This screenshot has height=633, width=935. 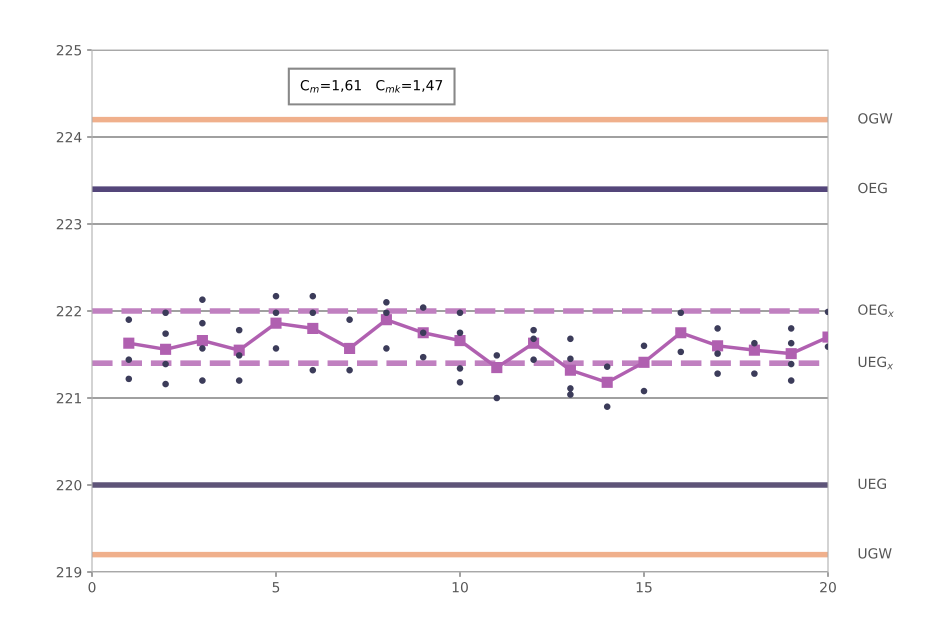 I want to click on y-tick-label: 219, so click(x=69, y=572).